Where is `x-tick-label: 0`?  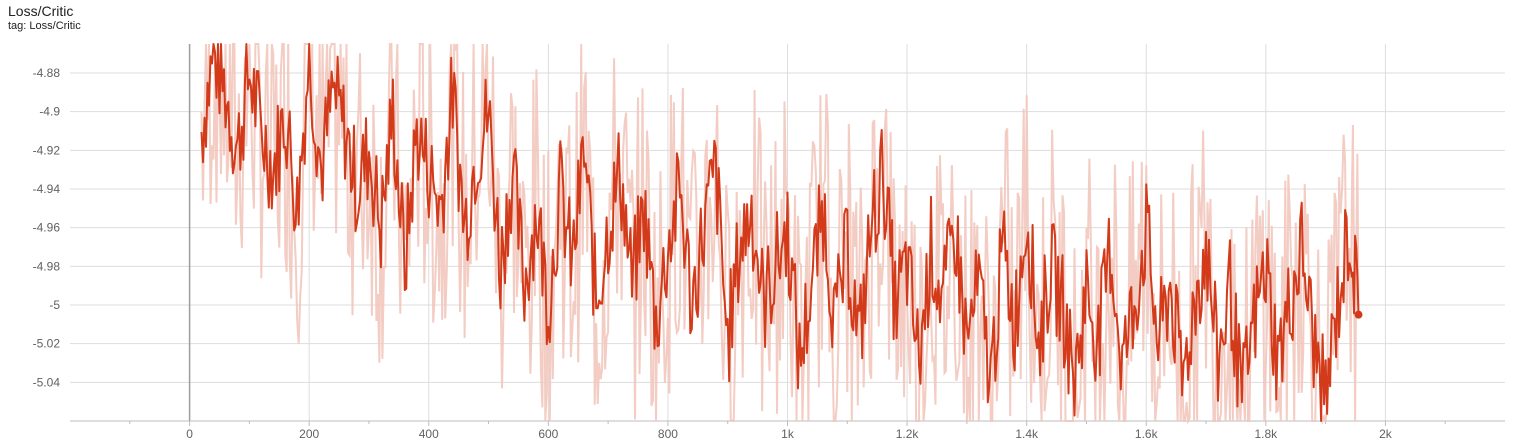
x-tick-label: 0 is located at coordinates (189, 434).